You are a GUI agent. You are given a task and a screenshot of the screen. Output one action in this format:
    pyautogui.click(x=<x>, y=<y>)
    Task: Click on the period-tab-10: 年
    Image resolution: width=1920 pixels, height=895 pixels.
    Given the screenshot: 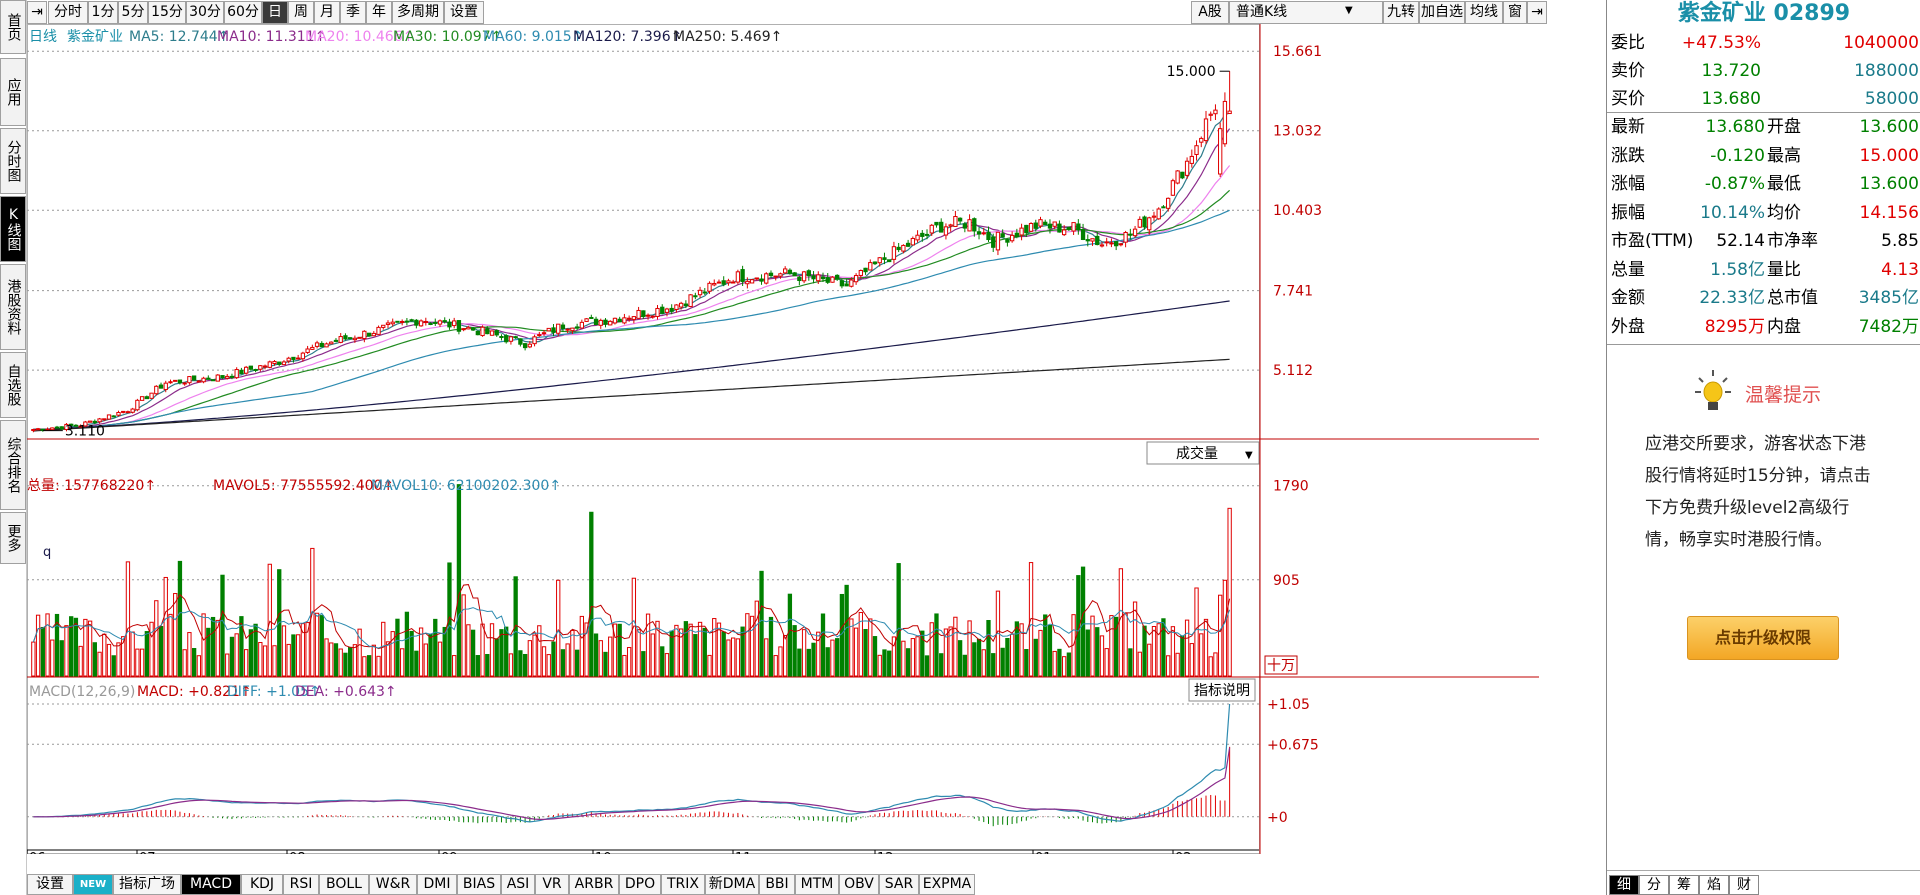 What is the action you would take?
    pyautogui.click(x=379, y=12)
    